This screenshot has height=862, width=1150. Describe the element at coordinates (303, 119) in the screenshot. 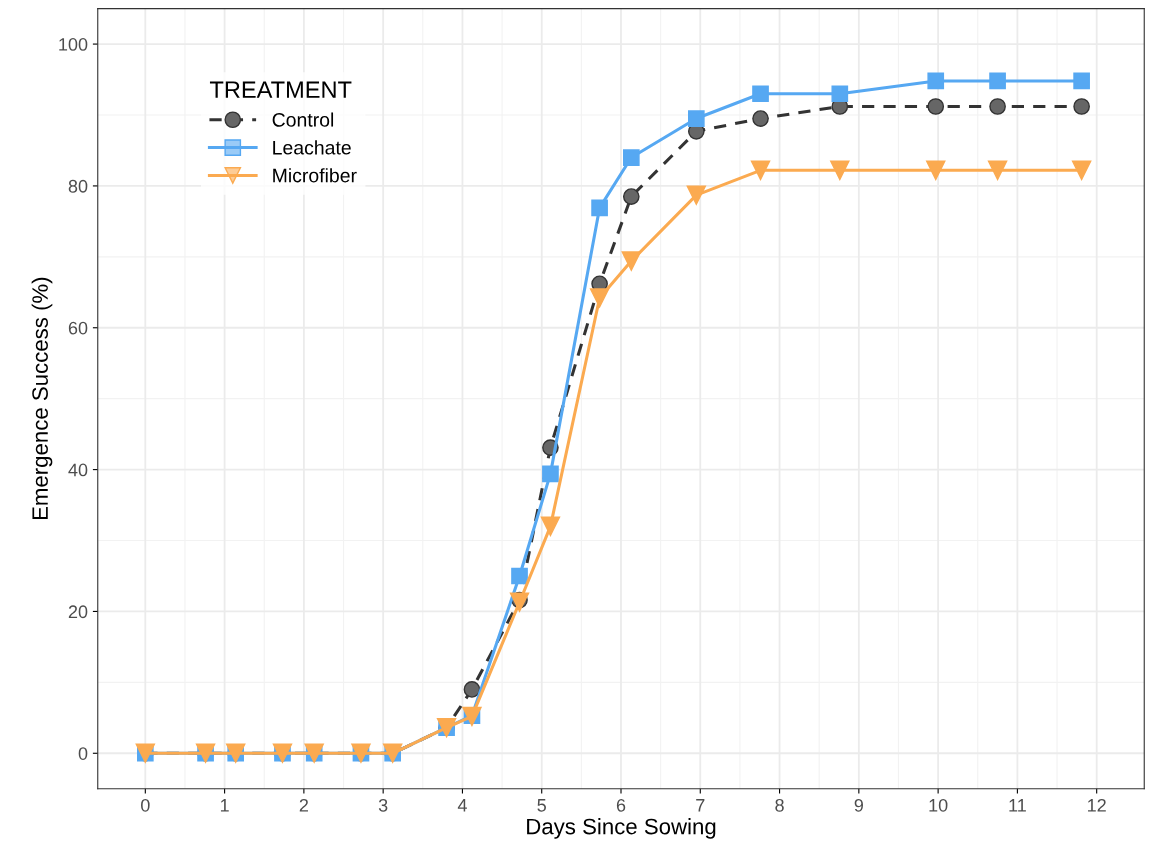

I see `legend-label: Control` at that location.